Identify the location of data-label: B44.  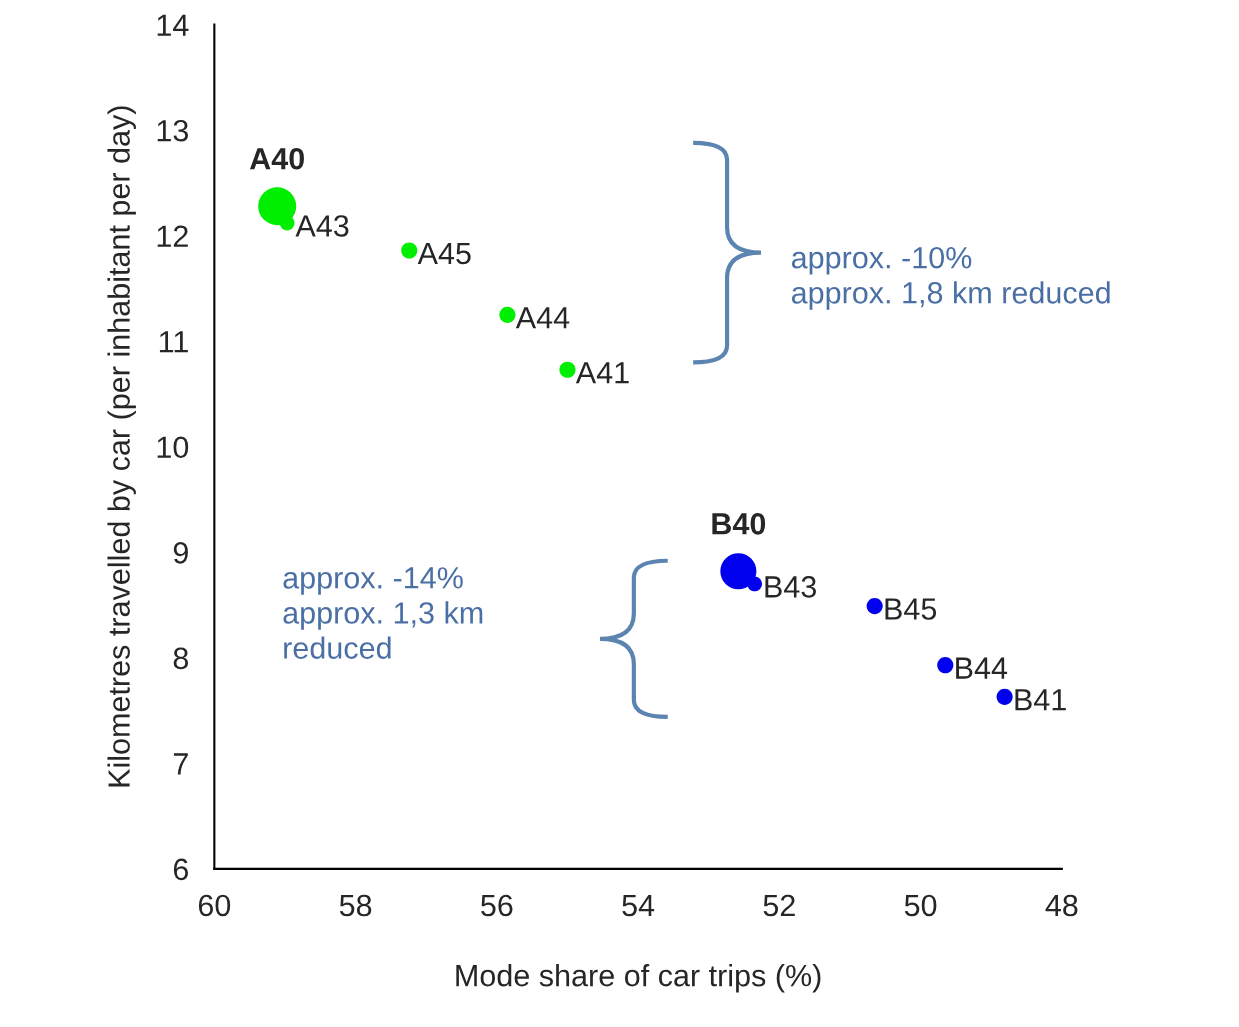
(982, 668).